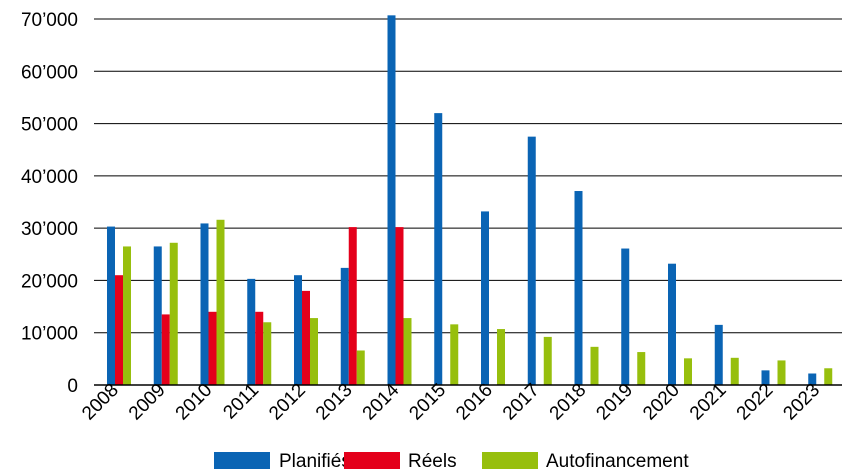 The height and width of the screenshot is (471, 850). What do you see at coordinates (49, 20) in the screenshot?
I see `y-tick-label: 70’000` at bounding box center [49, 20].